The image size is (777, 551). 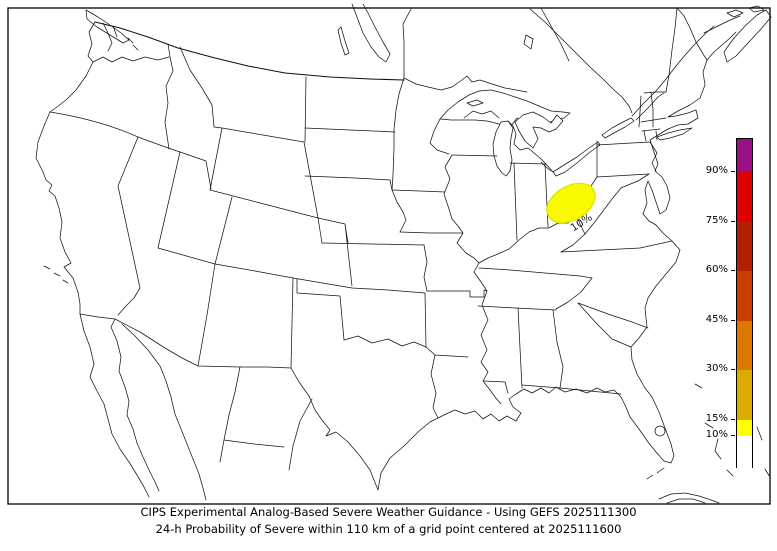 I want to click on probability-contour: 10%, so click(x=571, y=208).